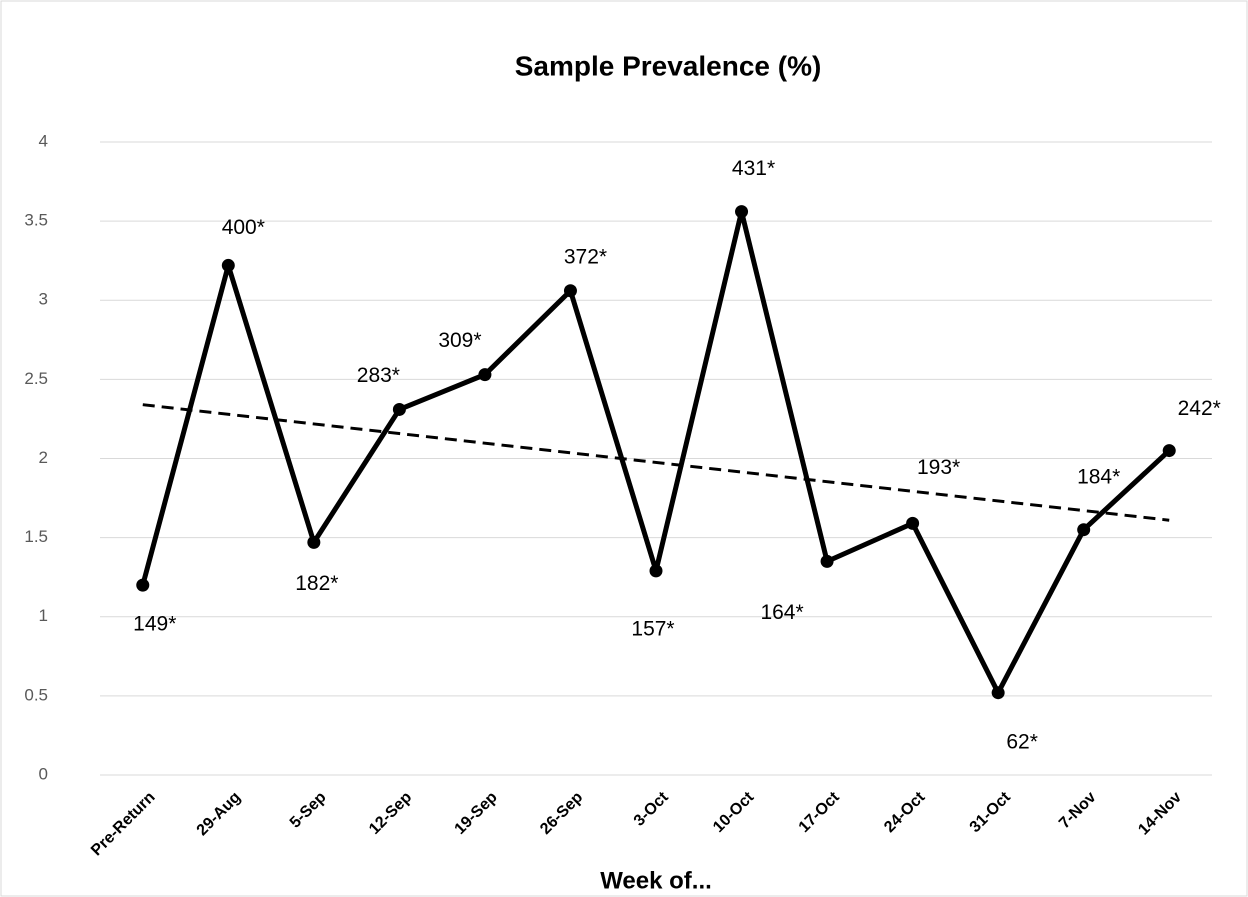  I want to click on point-label: 157*, so click(652, 628).